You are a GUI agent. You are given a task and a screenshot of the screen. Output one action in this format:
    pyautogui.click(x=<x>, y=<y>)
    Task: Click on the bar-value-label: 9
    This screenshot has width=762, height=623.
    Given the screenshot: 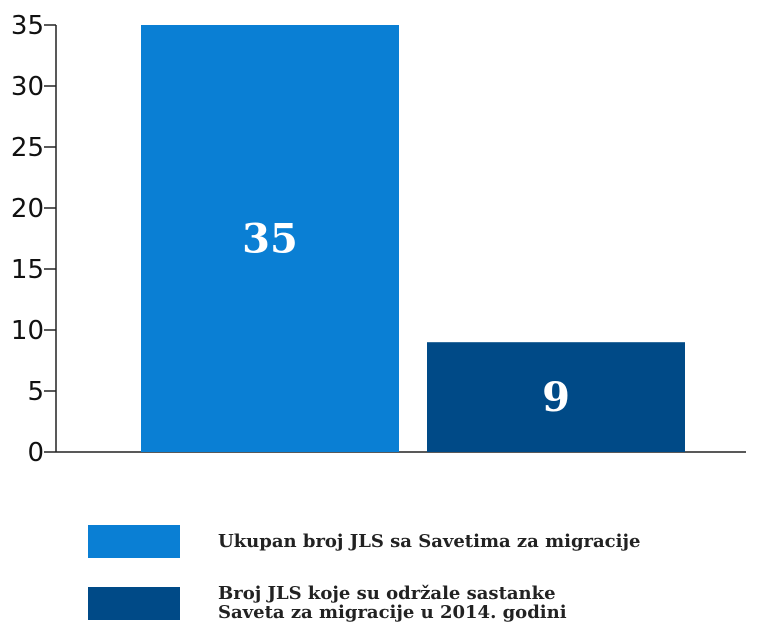 What is the action you would take?
    pyautogui.click(x=556, y=397)
    